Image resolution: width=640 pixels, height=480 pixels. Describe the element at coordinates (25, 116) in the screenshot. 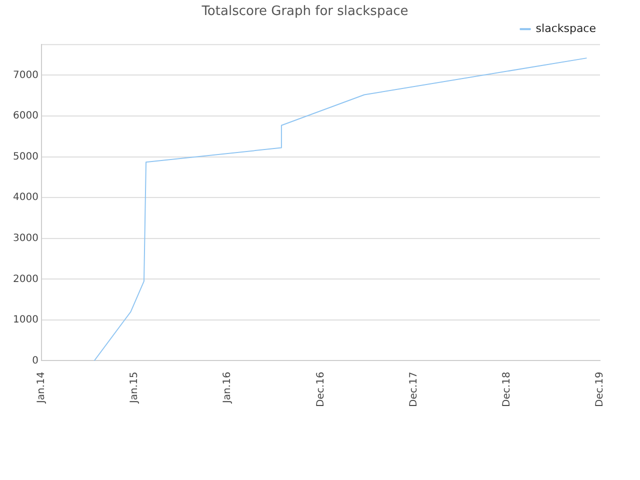

I see `y-tick-label: 6000` at that location.